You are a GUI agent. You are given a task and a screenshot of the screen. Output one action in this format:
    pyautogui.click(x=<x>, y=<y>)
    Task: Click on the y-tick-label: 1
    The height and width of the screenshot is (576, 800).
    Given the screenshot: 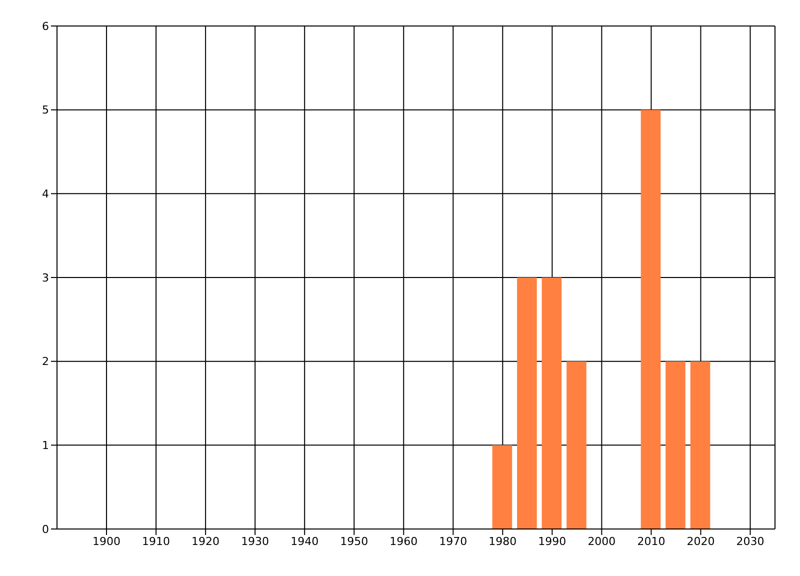 What is the action you would take?
    pyautogui.click(x=45, y=445)
    